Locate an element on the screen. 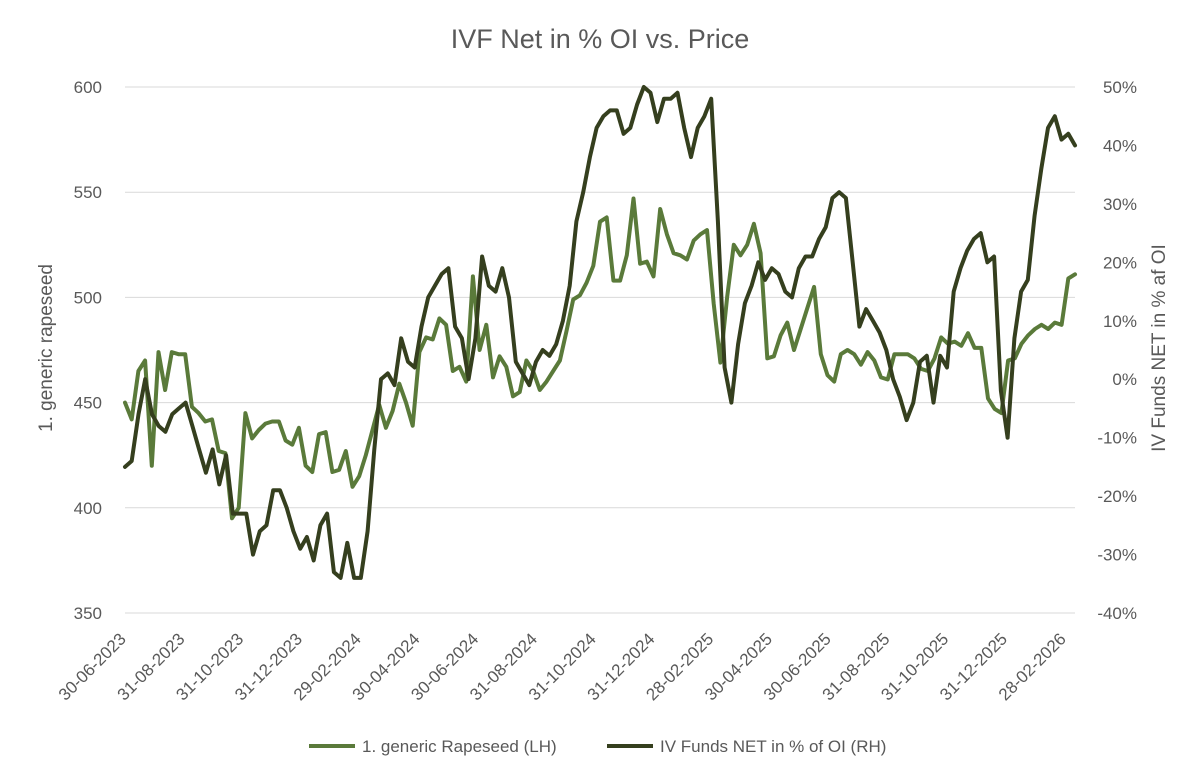  right-tick-label: 50% is located at coordinates (1120, 87).